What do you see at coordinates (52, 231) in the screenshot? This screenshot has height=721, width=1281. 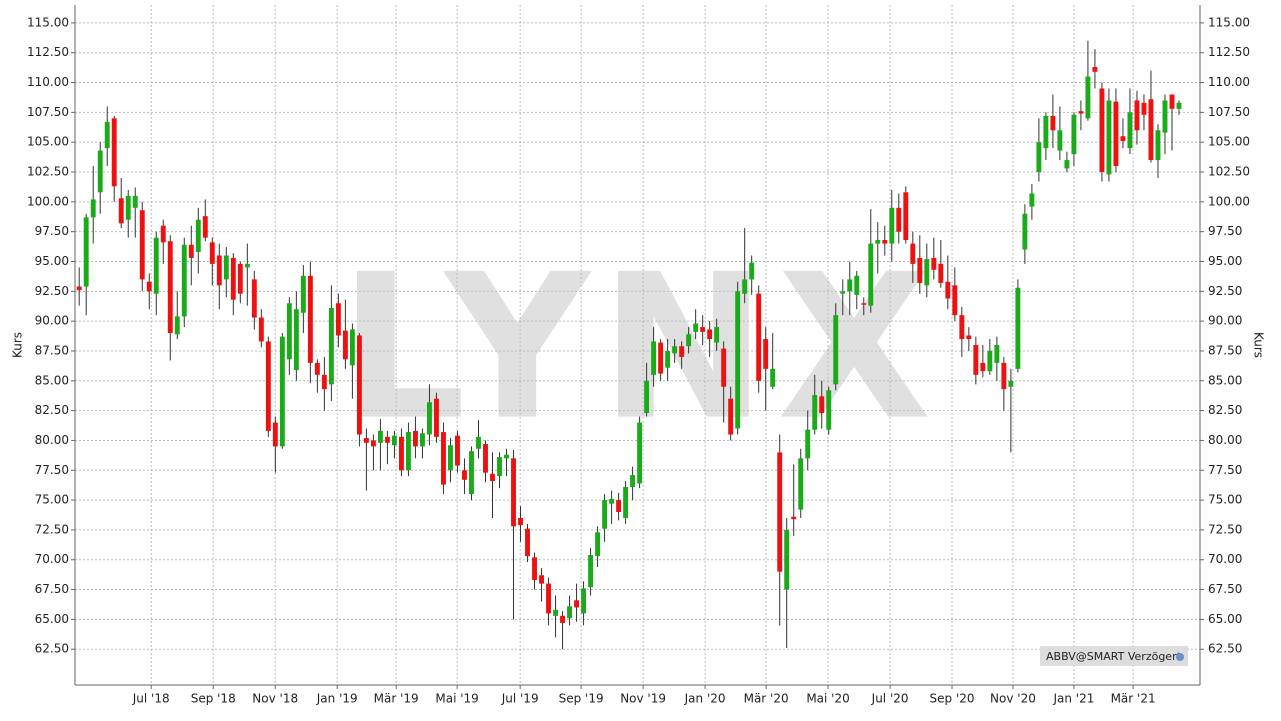 I see `y-tick-label: 97.50` at bounding box center [52, 231].